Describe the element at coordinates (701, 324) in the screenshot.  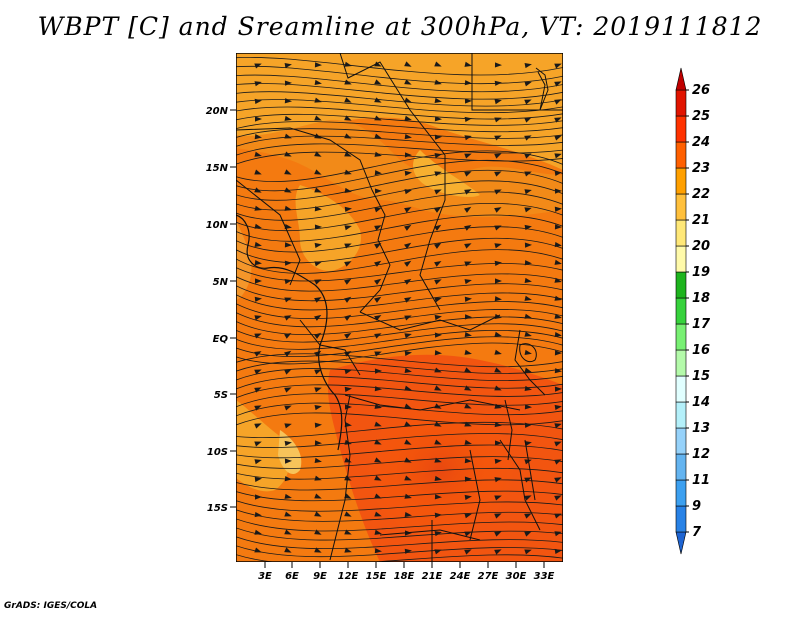
I see `colorbar-label-17: 17` at that location.